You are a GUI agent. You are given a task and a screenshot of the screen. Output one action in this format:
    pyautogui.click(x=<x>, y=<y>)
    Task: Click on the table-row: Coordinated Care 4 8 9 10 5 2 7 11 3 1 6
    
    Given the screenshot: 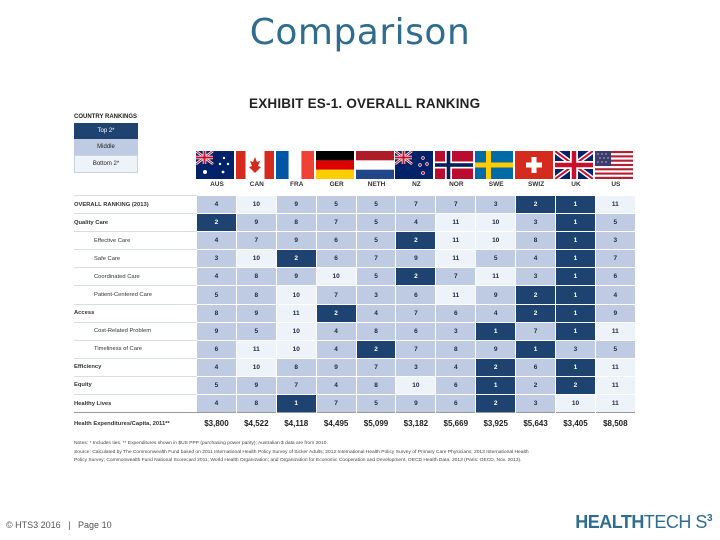 What is the action you would take?
    pyautogui.click(x=355, y=276)
    